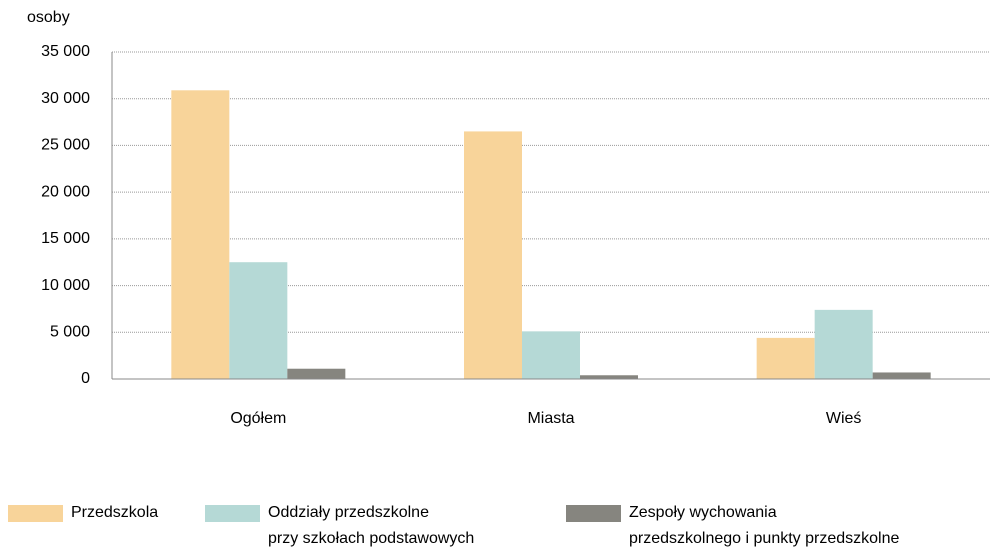 This screenshot has height=554, width=999. I want to click on y-tick-label: 10 000, so click(65, 285).